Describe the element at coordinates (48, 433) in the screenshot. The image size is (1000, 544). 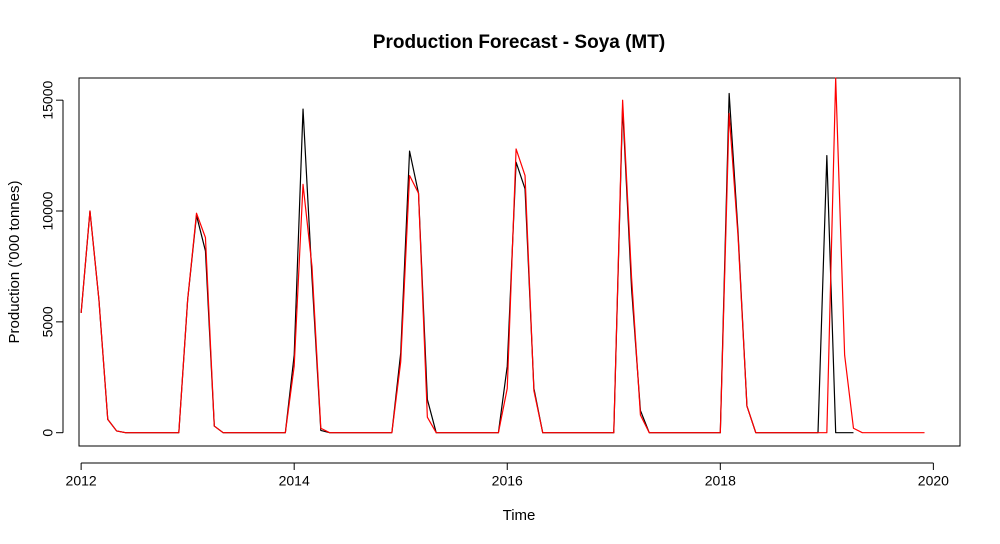
I see `y-tick-label: 0` at that location.